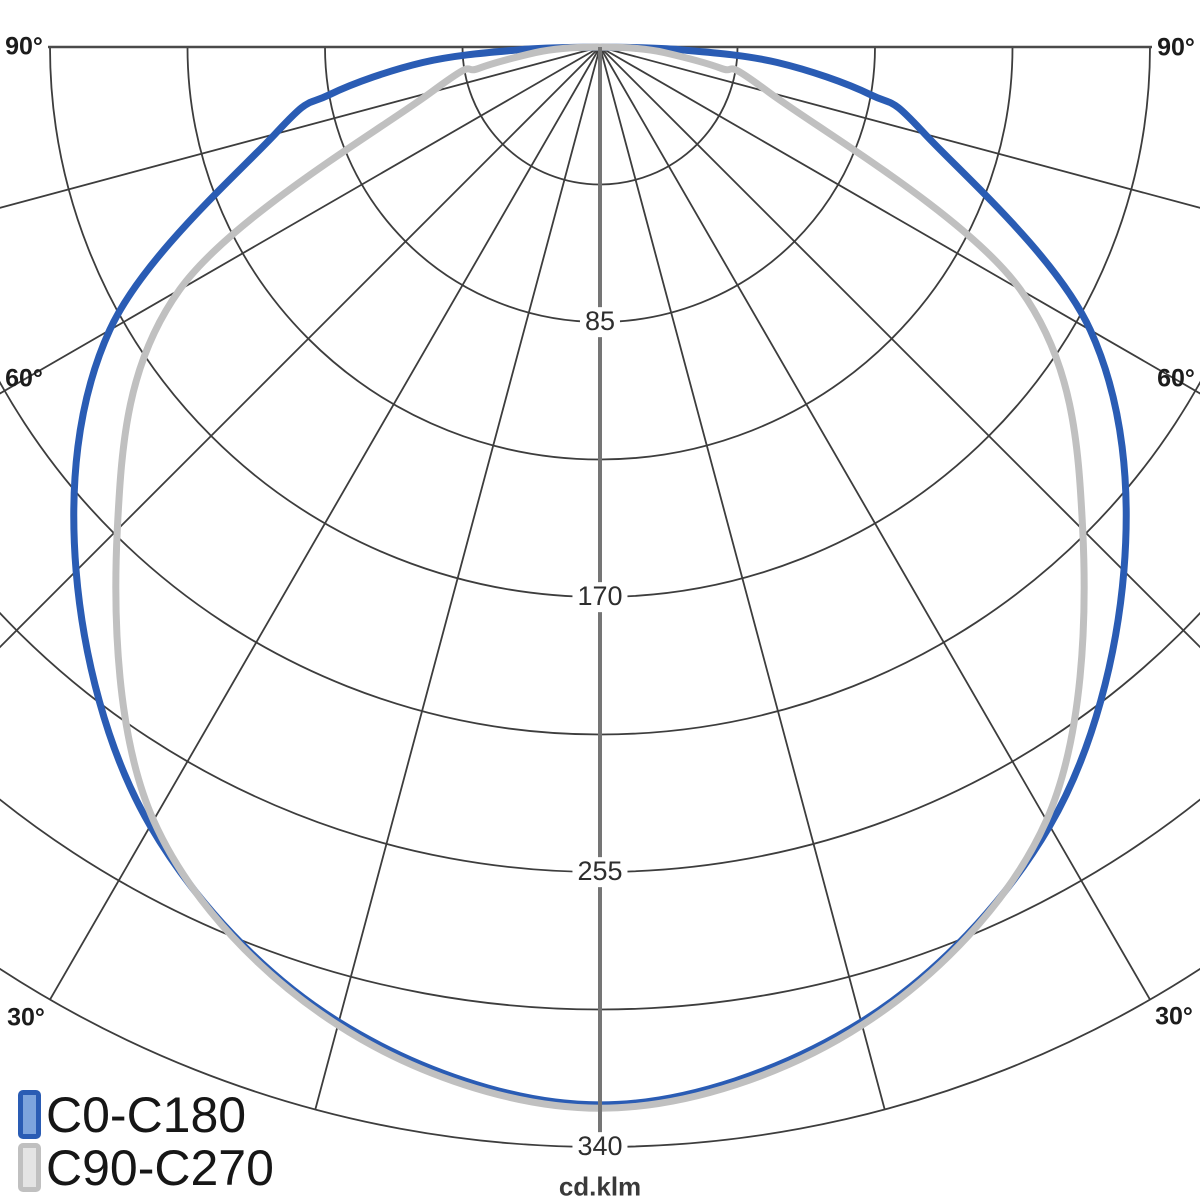 The height and width of the screenshot is (1203, 1200). I want to click on legend: C0-C180 C90-C270, so click(146, 1141).